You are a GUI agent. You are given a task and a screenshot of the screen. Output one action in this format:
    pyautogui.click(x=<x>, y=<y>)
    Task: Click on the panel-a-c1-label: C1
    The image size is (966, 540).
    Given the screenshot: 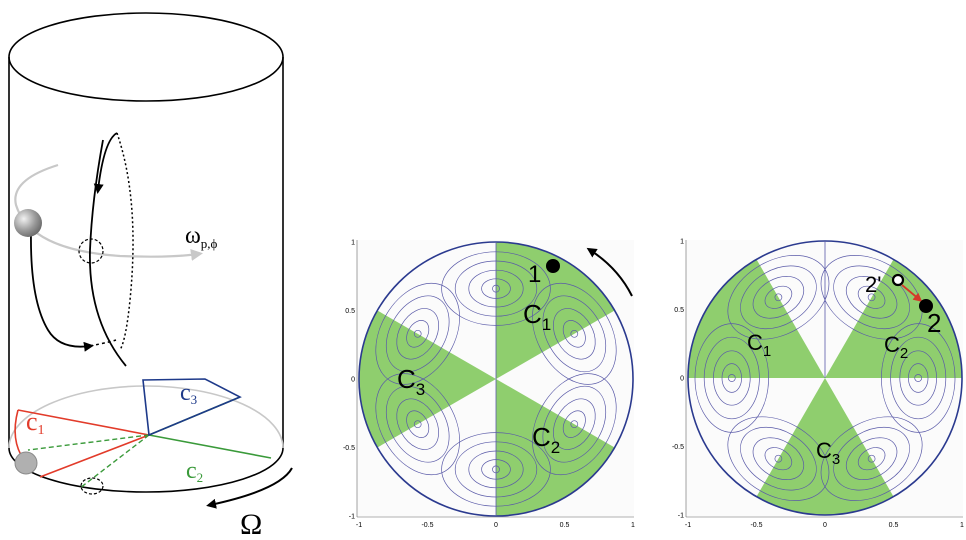 What is the action you would take?
    pyautogui.click(x=537, y=316)
    